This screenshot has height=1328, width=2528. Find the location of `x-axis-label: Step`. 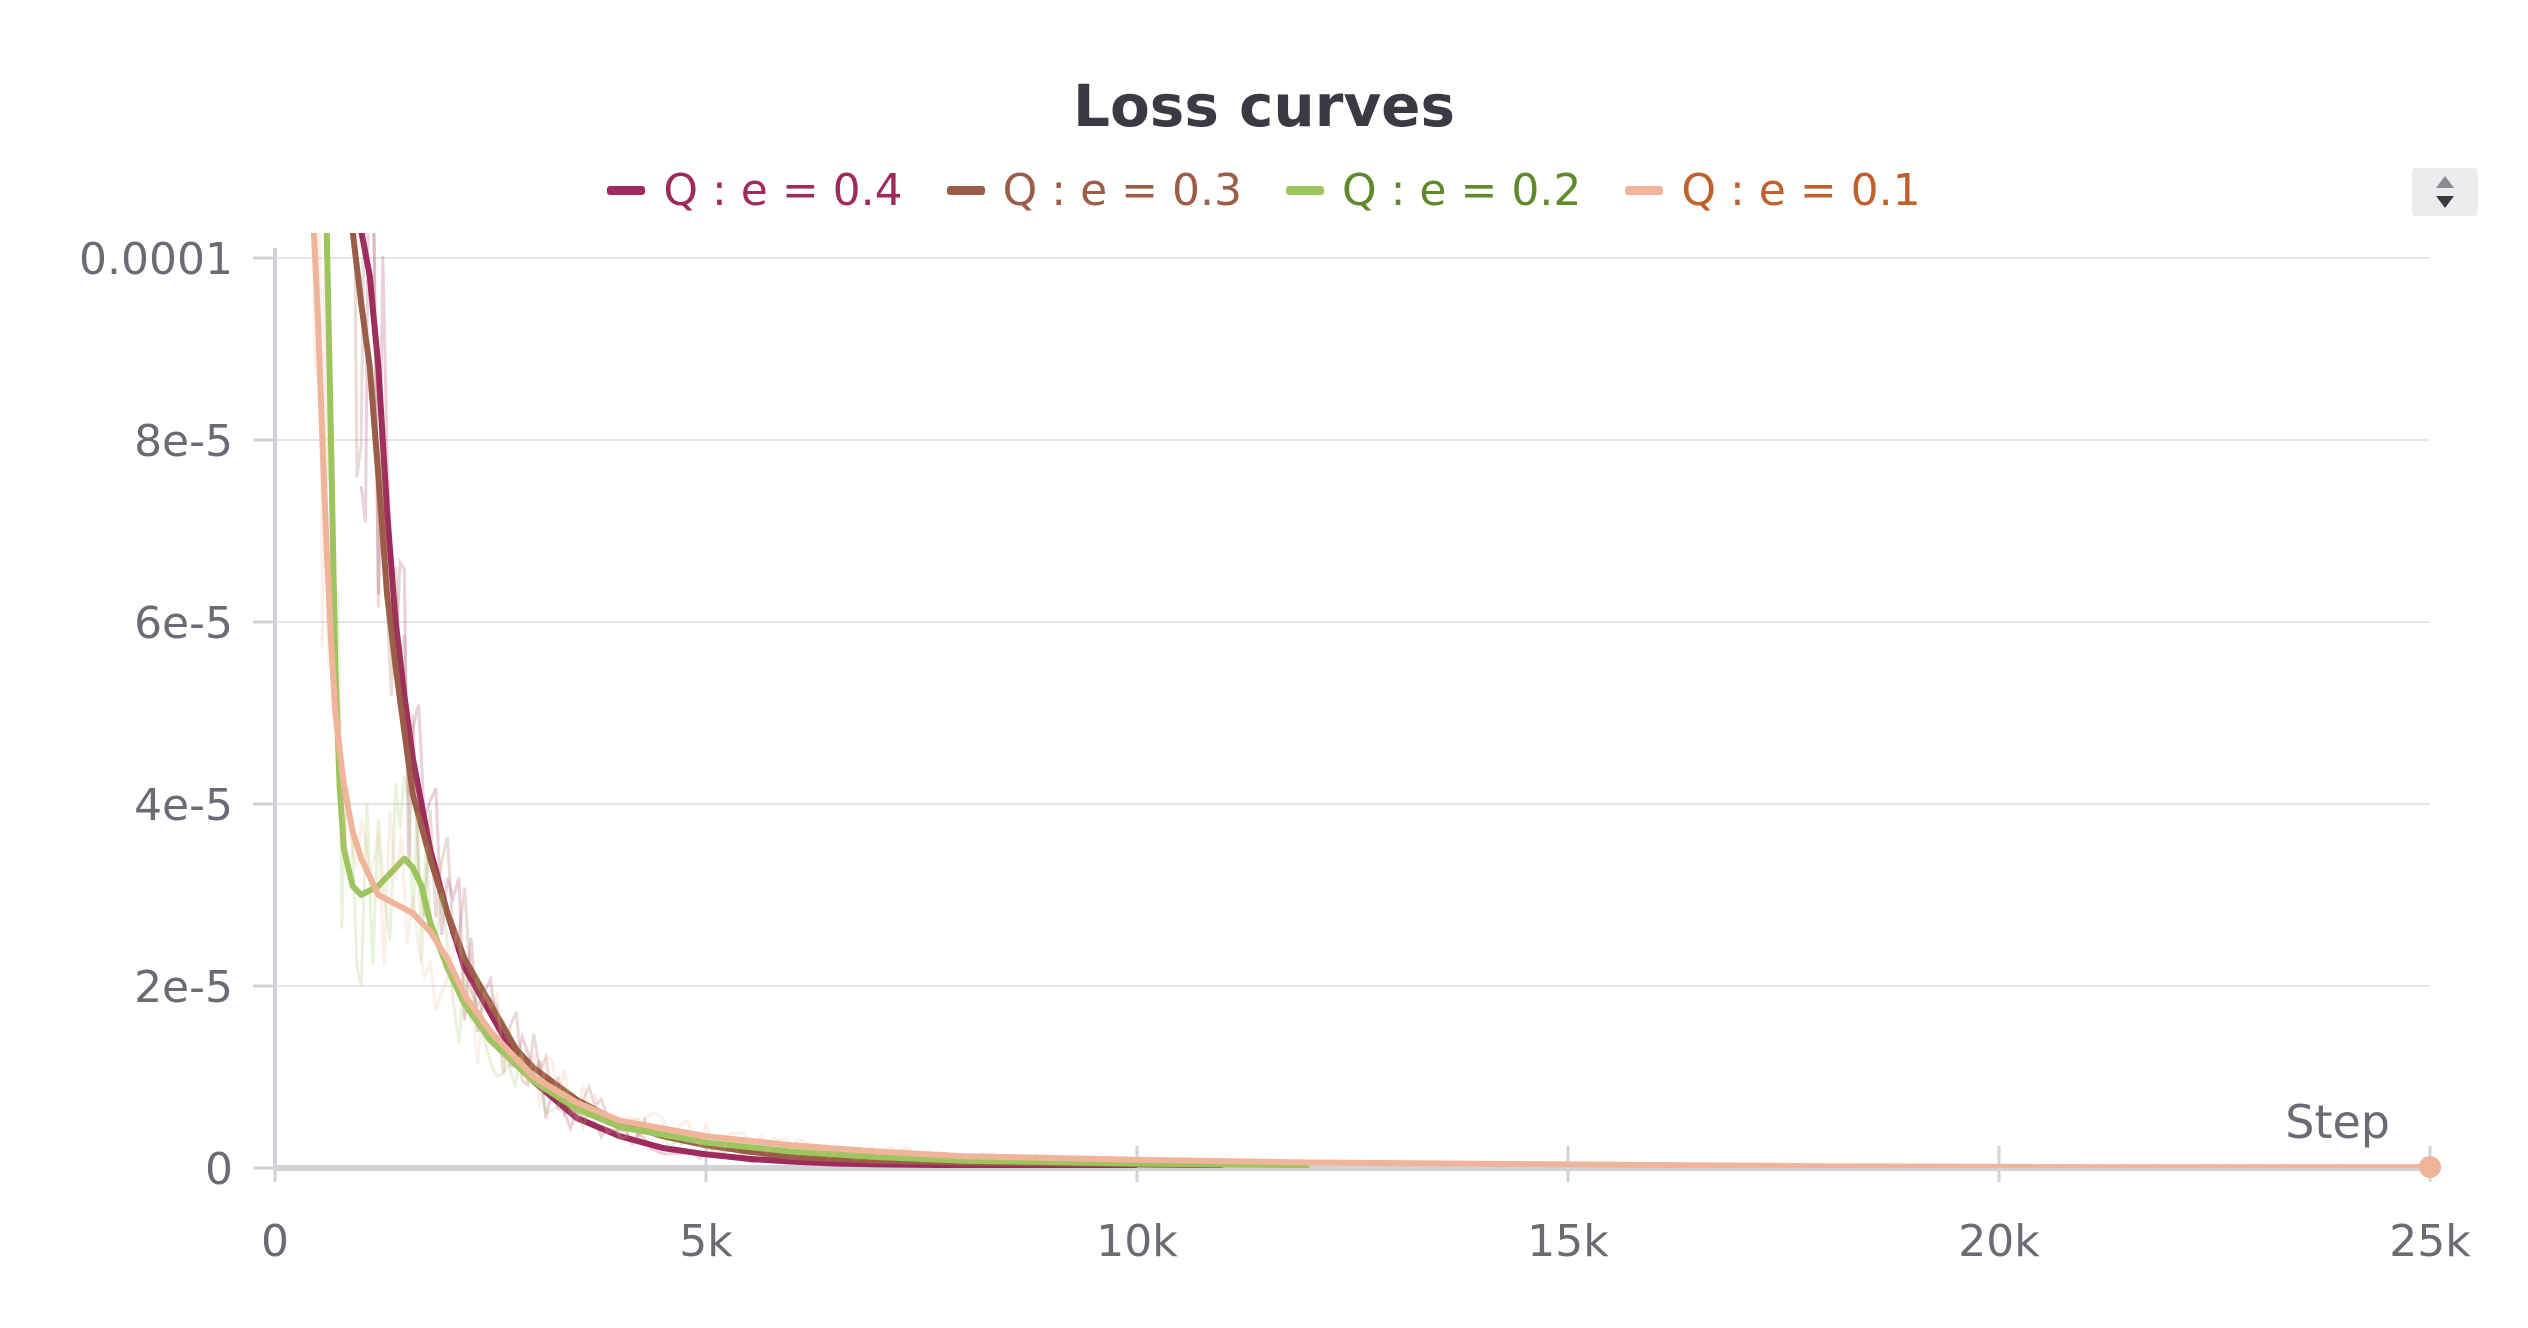

x-axis-label: Step is located at coordinates (2337, 1122).